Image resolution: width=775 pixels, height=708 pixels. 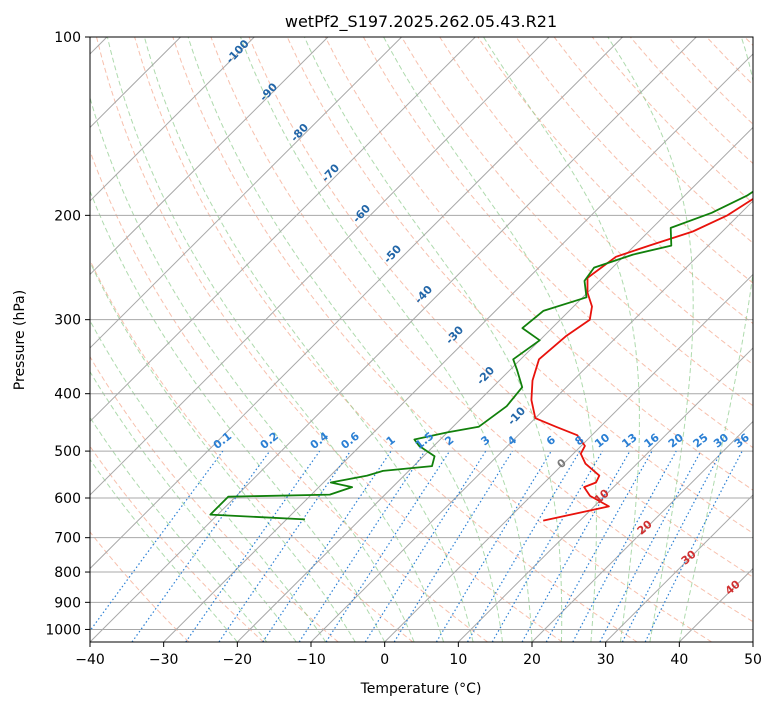 I want to click on x-tick-label: 0, so click(x=384, y=660).